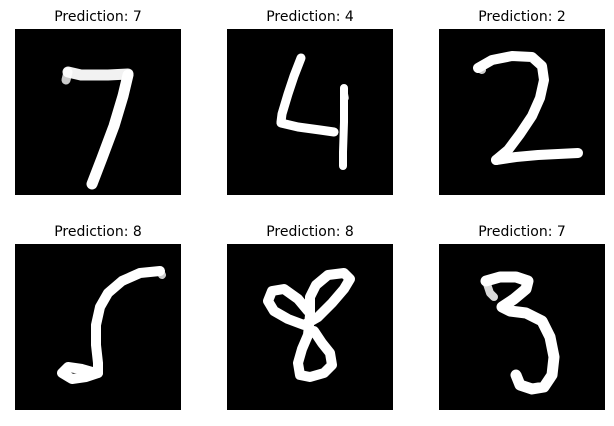 The width and height of the screenshot is (614, 426). I want to click on digit-4-drawing, so click(312, 111).